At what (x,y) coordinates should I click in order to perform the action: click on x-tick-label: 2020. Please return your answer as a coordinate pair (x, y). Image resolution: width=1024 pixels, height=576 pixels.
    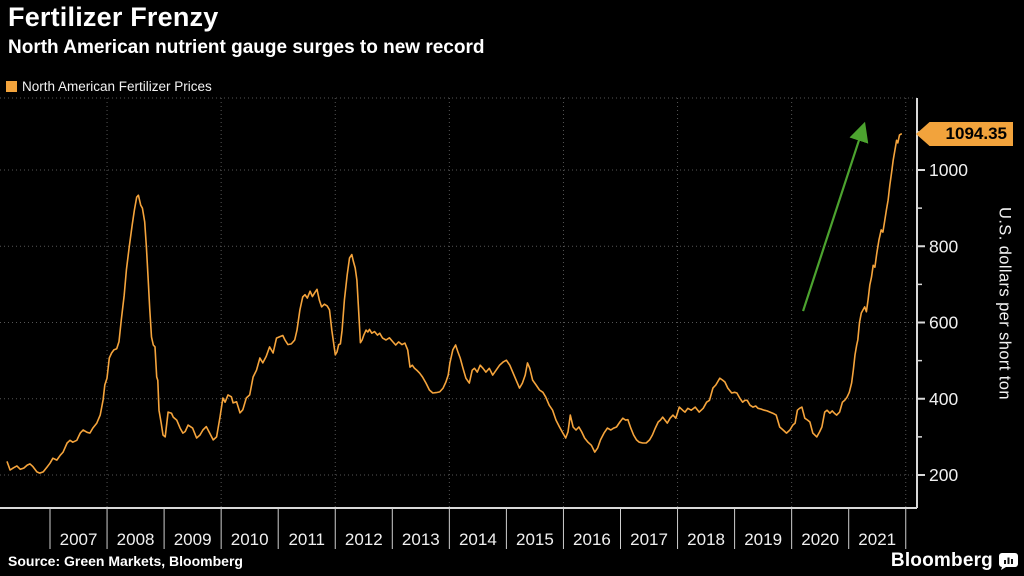
    Looking at the image, I should click on (820, 539).